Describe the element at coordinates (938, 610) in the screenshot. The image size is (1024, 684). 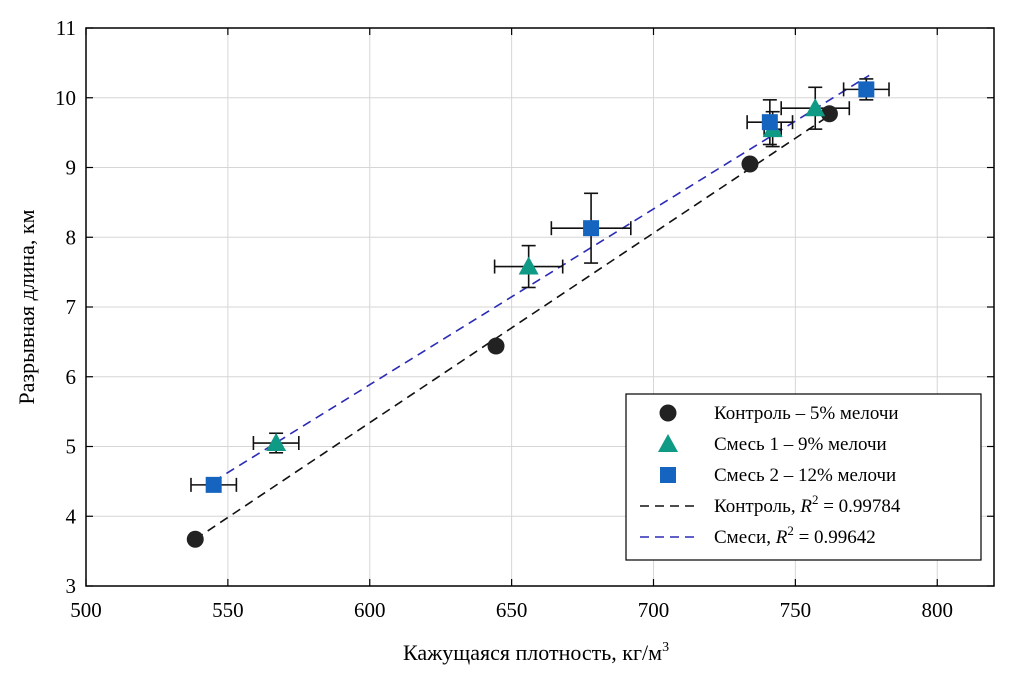
I see `x-tick-label: 800` at that location.